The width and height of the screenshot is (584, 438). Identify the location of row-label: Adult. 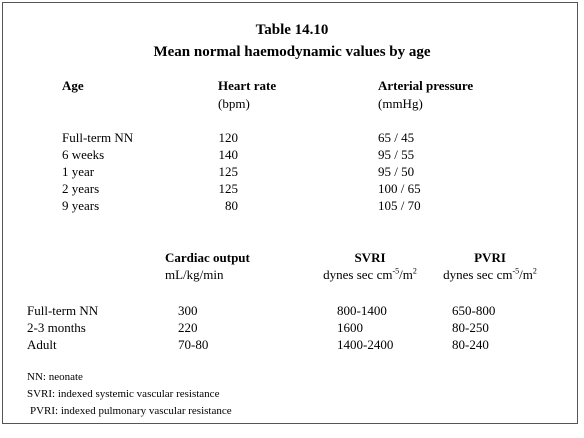
(42, 344).